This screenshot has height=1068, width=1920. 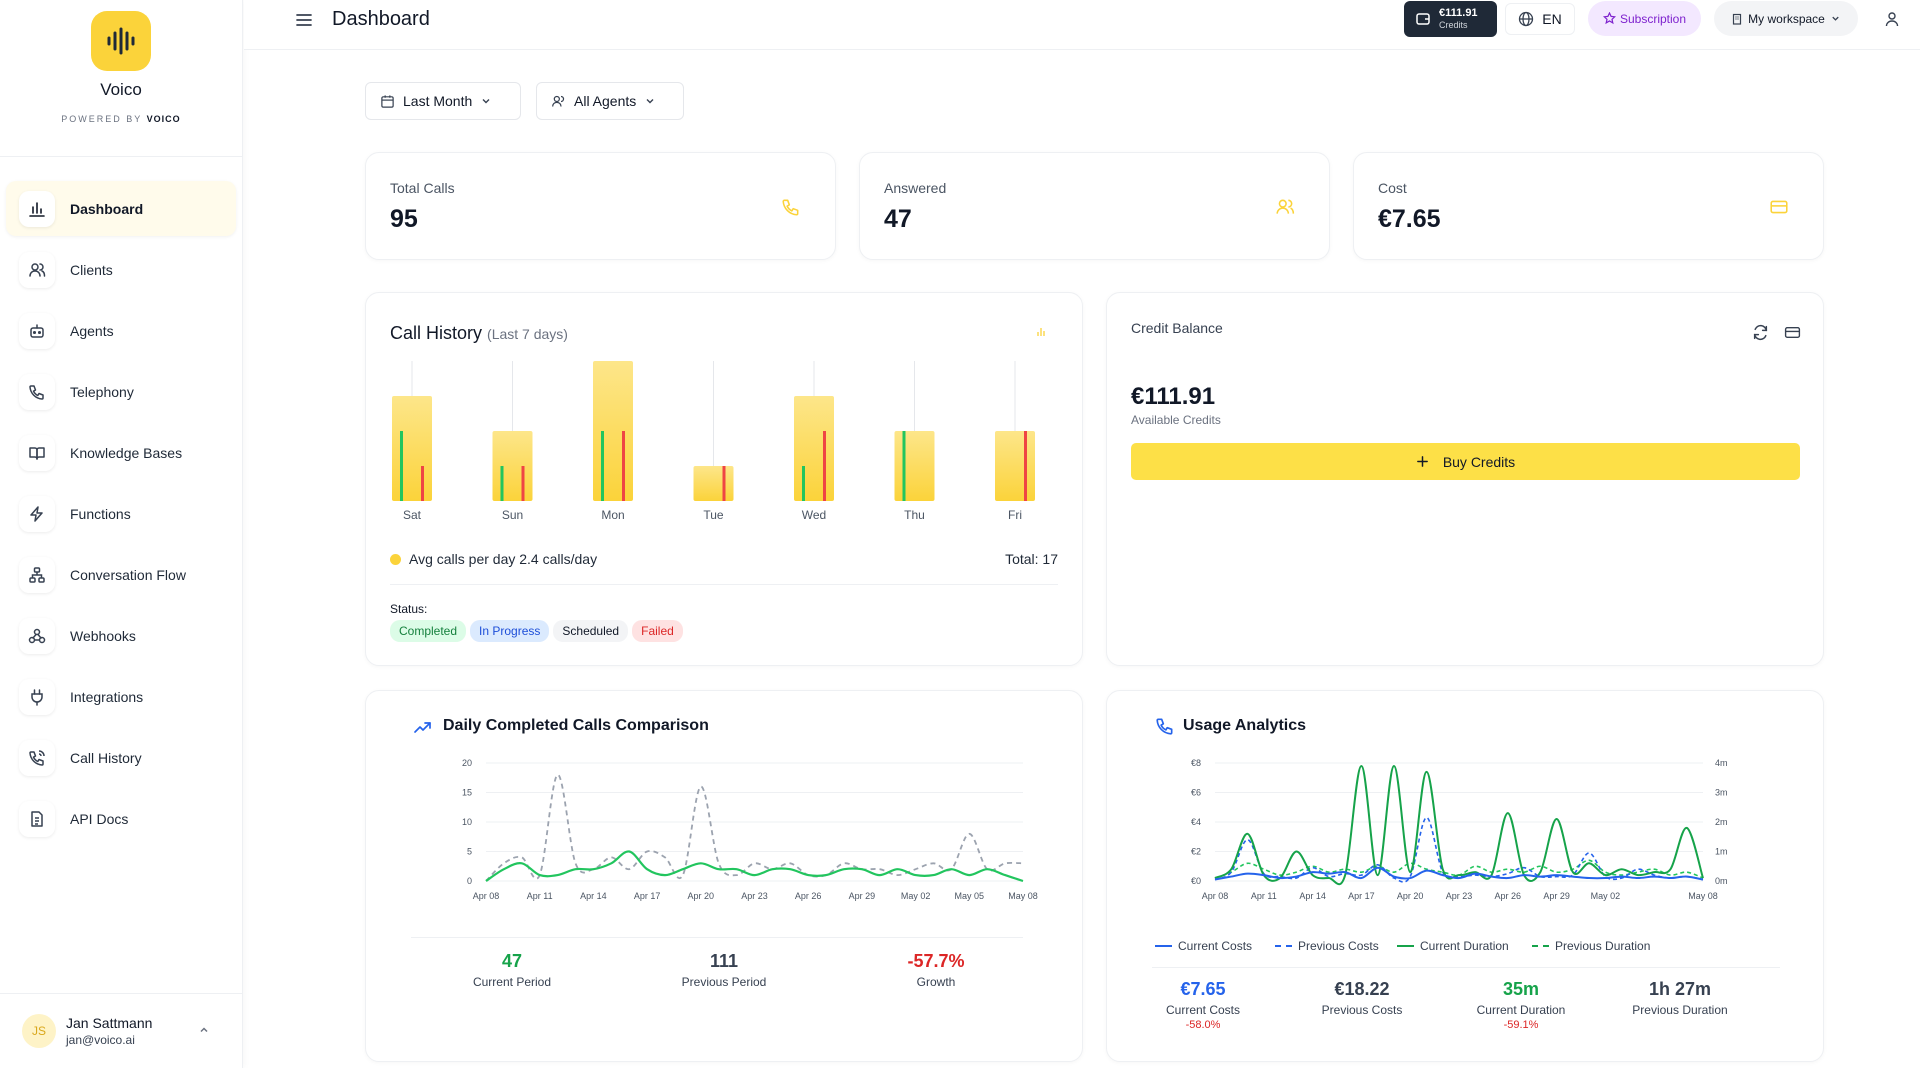 What do you see at coordinates (1312, 896) in the screenshot?
I see `x-tick-label: Apr 14` at bounding box center [1312, 896].